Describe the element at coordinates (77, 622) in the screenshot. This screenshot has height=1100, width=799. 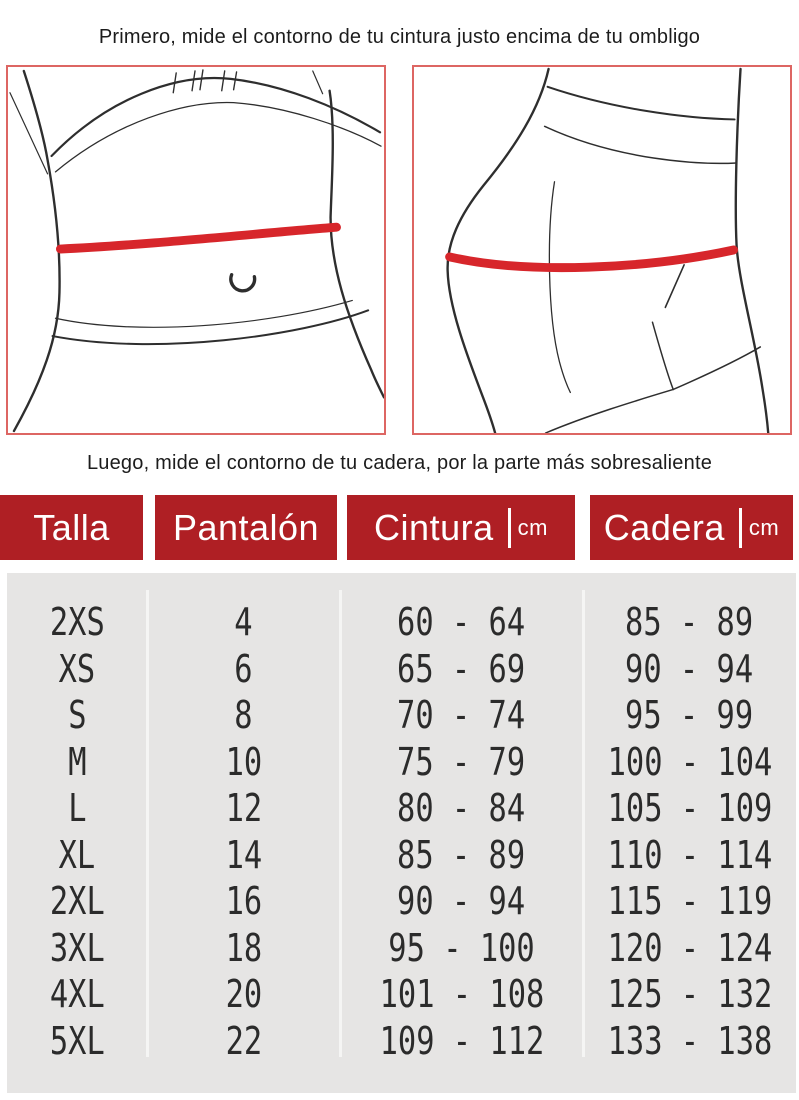
I see `cell-talla: 2XS` at that location.